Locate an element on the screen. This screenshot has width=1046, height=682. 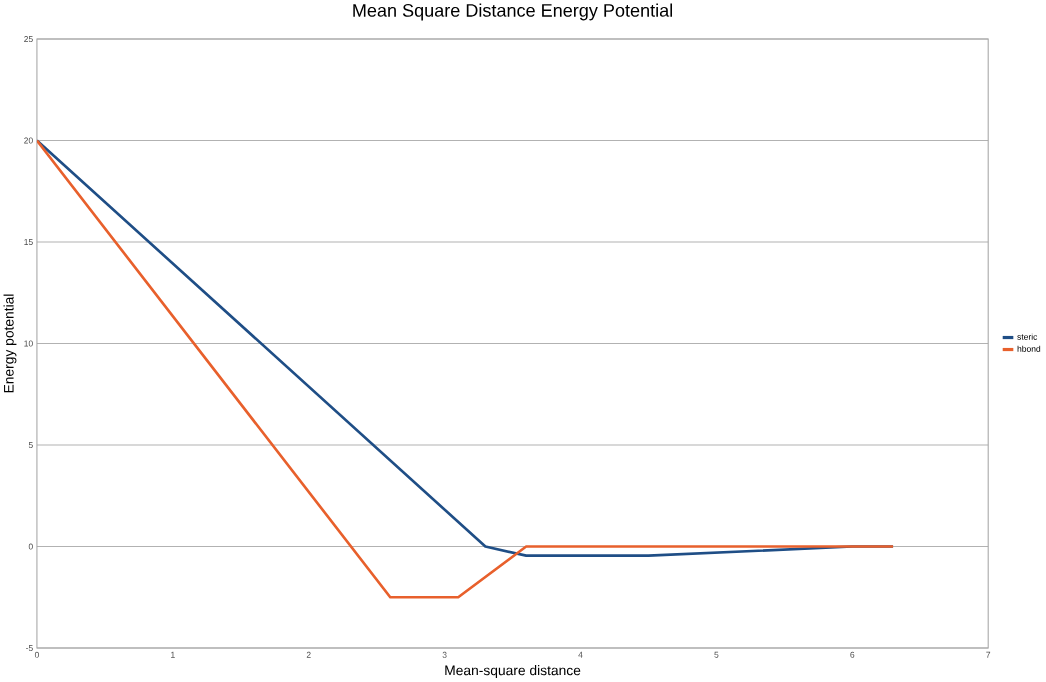
y-tick-label: 0 is located at coordinates (30, 546).